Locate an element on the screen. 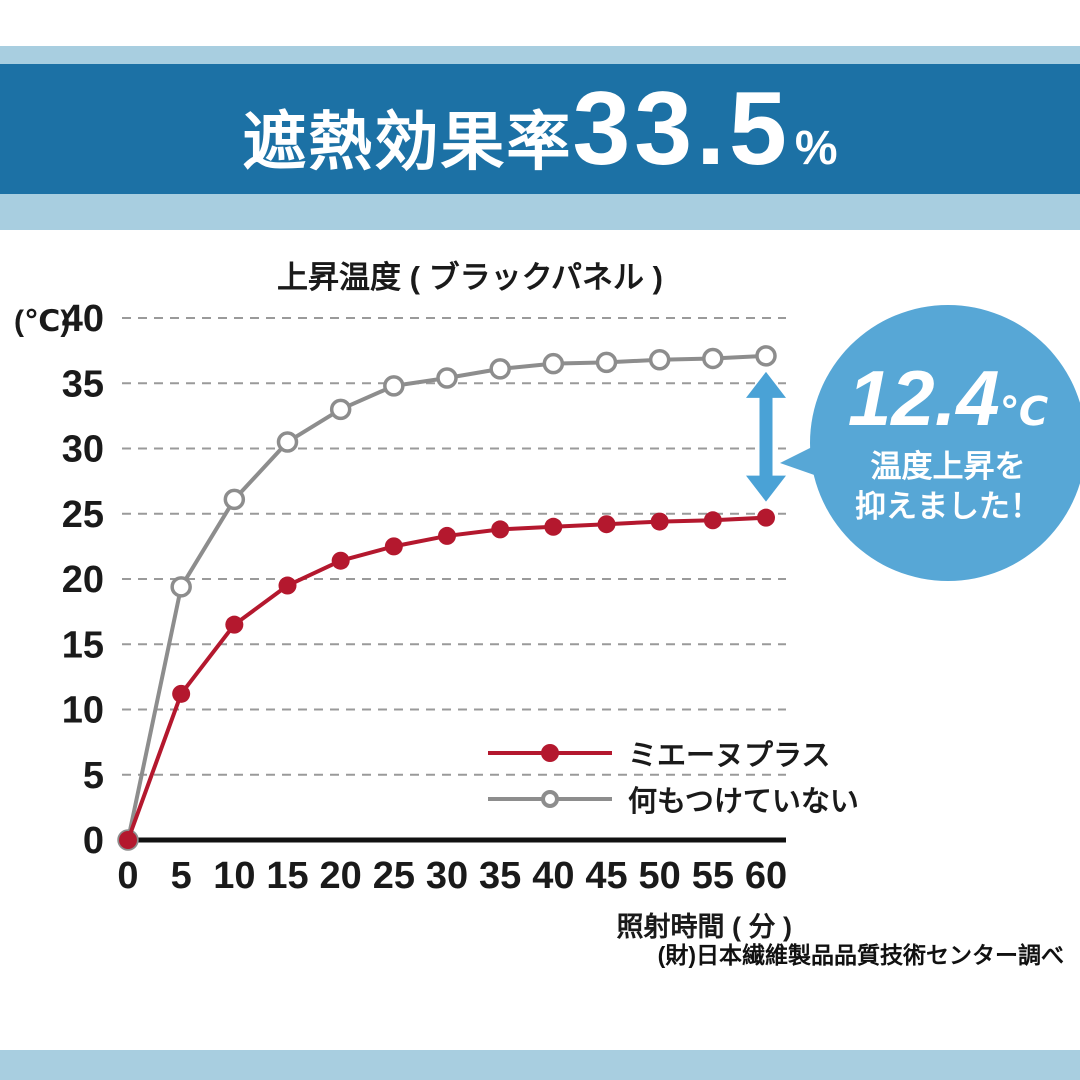  x-axis-label: 照射時間 ( 分 ) is located at coordinates (705, 927).